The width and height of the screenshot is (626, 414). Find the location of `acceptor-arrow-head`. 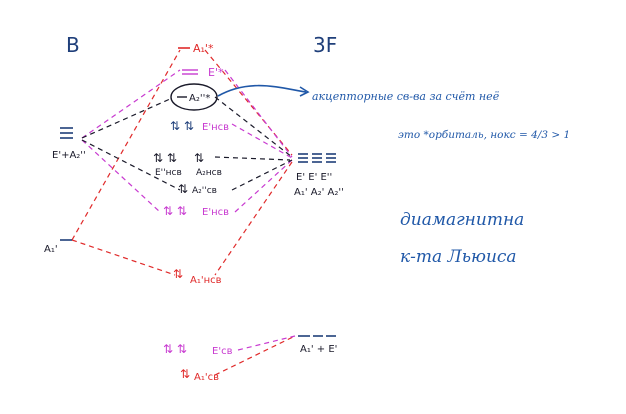

acceptor-arrow-head is located at coordinates (304, 91).